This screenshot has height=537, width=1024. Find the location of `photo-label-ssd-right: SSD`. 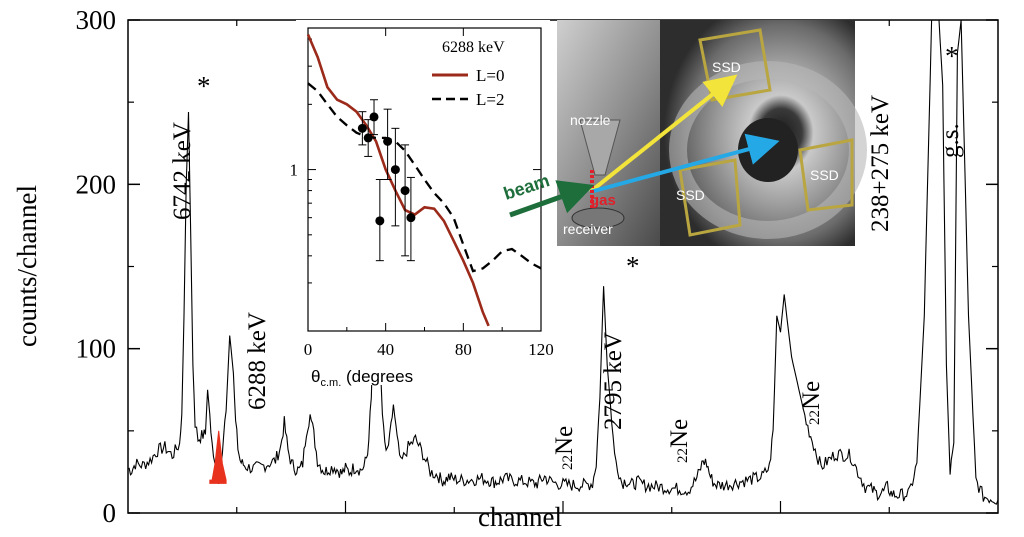

photo-label-ssd-right: SSD is located at coordinates (824, 175).